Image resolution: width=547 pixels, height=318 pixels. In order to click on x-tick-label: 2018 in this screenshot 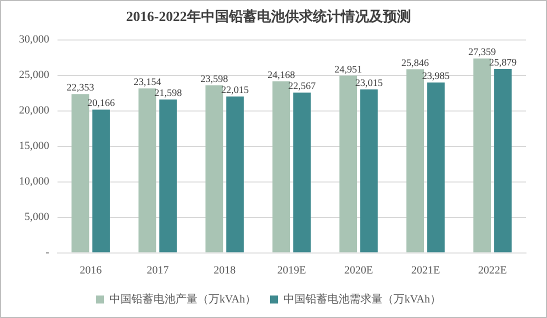, I will do `click(225, 270)`.